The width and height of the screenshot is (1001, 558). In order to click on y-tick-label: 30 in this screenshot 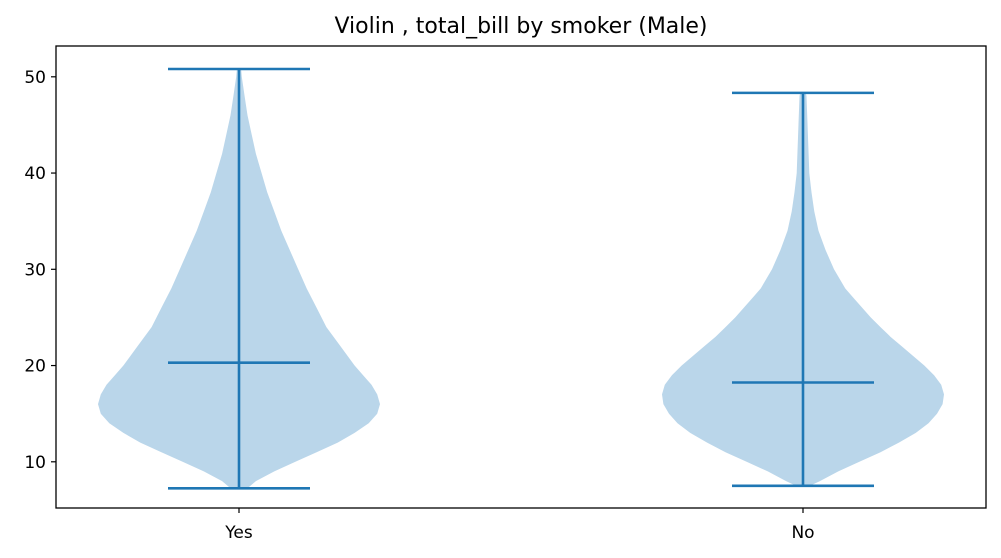, I will do `click(35, 270)`.